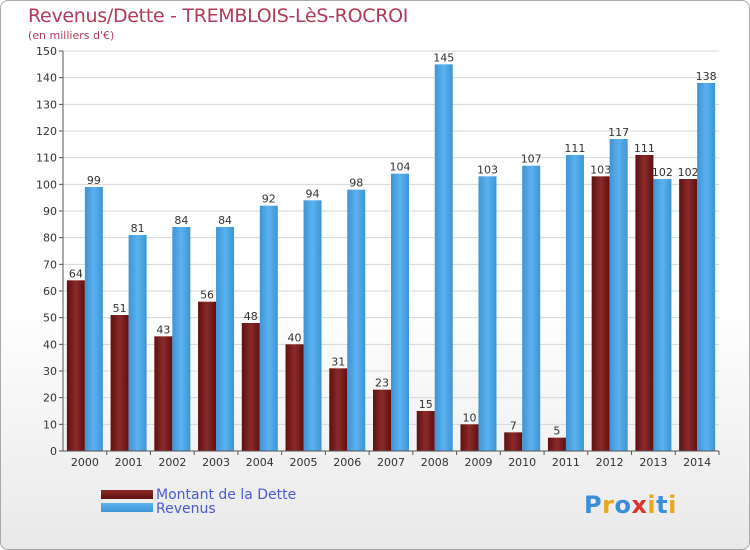 Image resolution: width=750 pixels, height=550 pixels. Describe the element at coordinates (347, 462) in the screenshot. I see `x-tick-label: 2006` at that location.